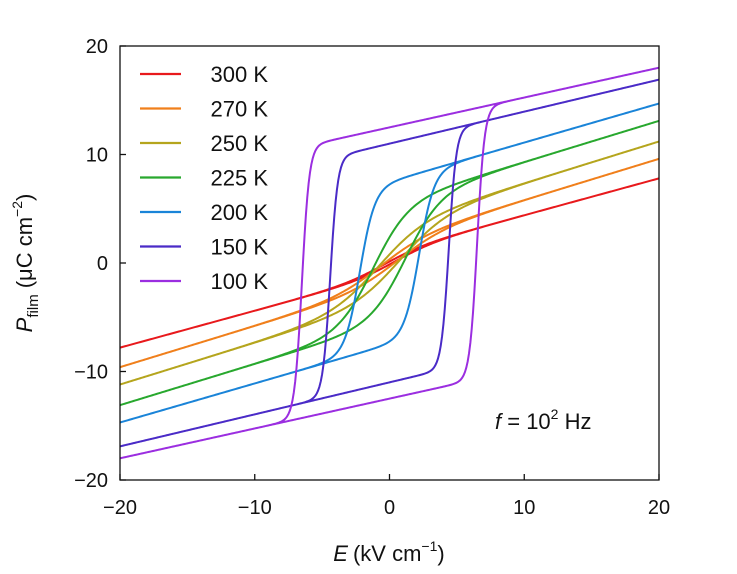 The width and height of the screenshot is (737, 574). I want to click on x-tick-label: 0, so click(389, 508).